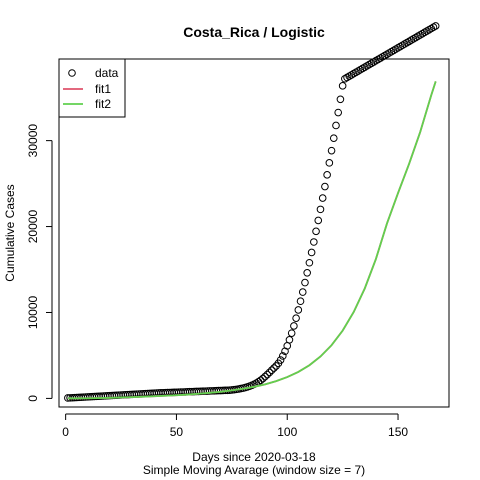  I want to click on chart-title: Costa_Rica / Logistic, so click(254, 32).